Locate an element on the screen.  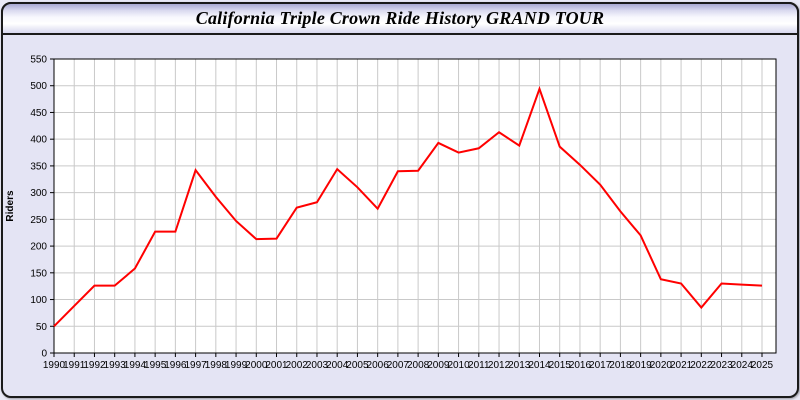
y-tick-label: 500 is located at coordinates (38, 86).